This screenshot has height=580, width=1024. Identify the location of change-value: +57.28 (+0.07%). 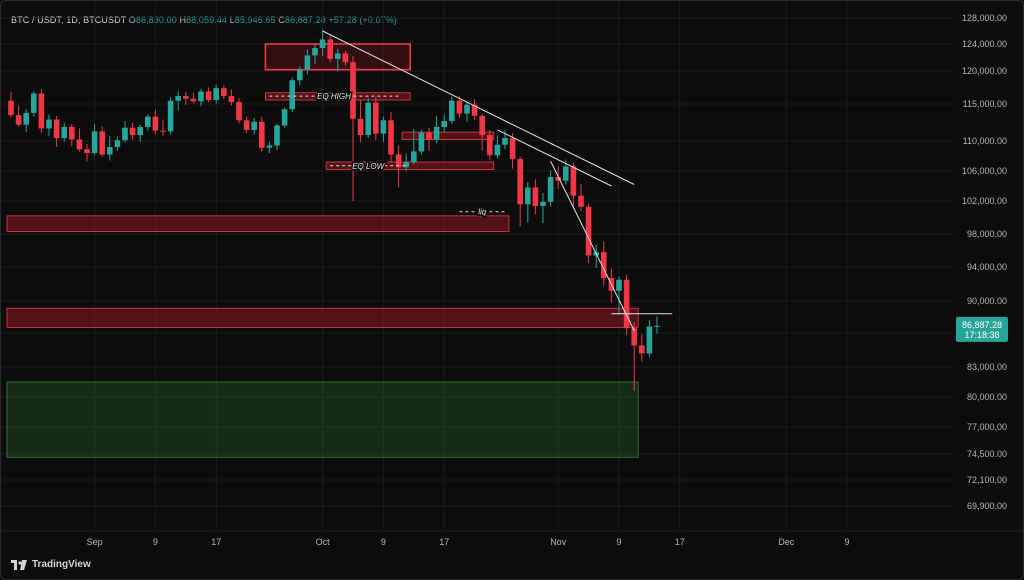
(363, 20).